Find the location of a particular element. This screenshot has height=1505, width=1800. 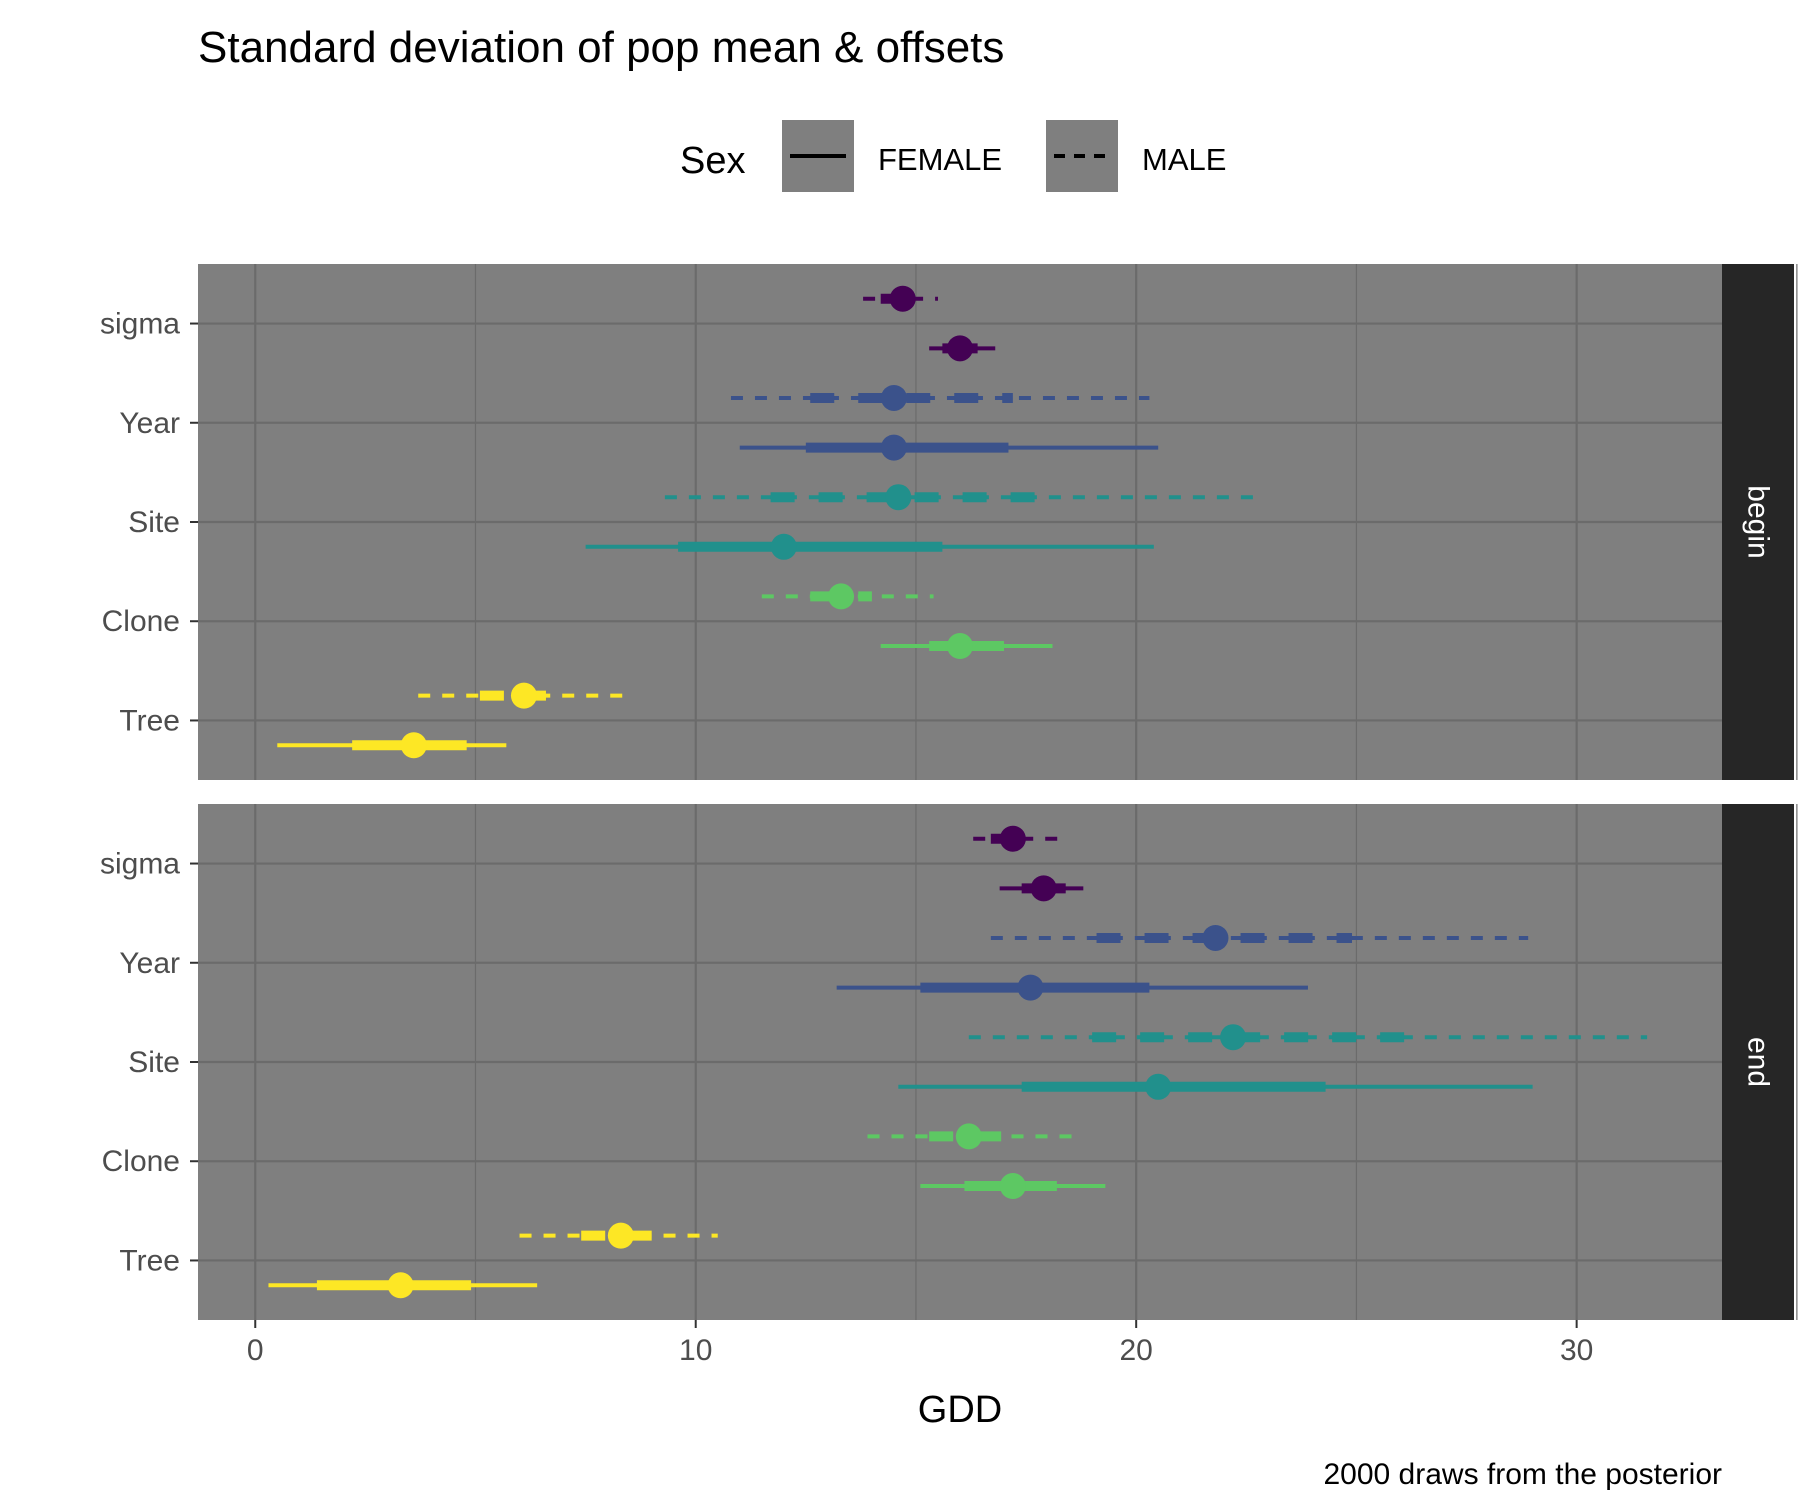

x-tick-label: 0 is located at coordinates (255, 1350).